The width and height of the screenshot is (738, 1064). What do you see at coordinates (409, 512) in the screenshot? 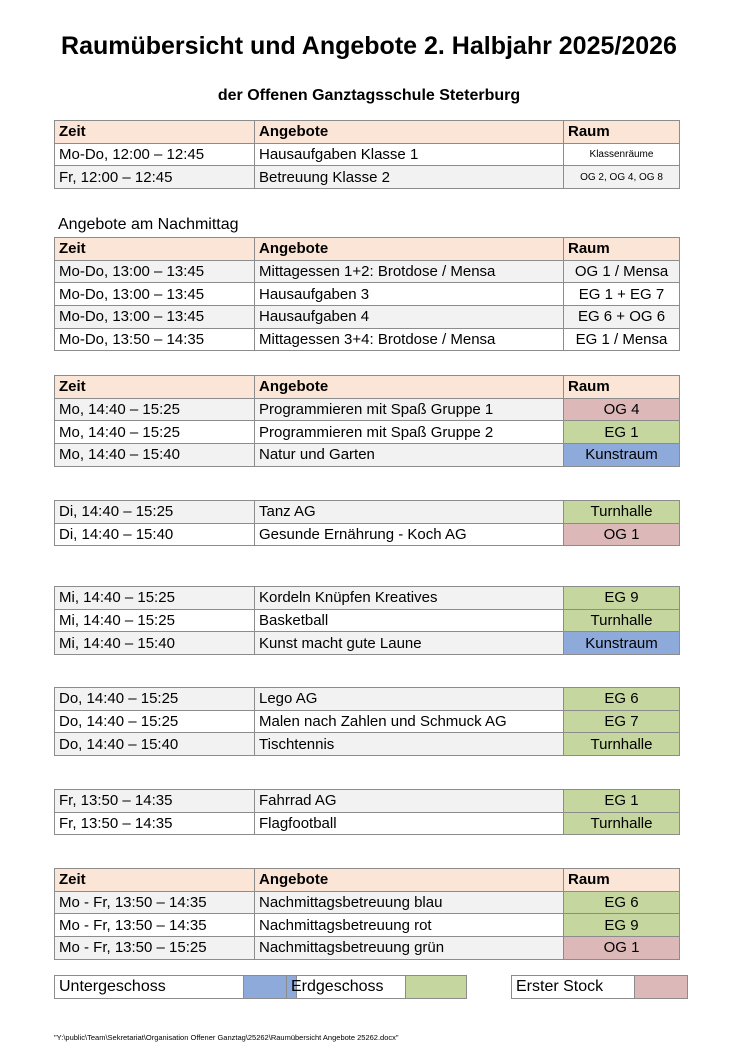
I see `cell-activity: Tanz AG` at bounding box center [409, 512].